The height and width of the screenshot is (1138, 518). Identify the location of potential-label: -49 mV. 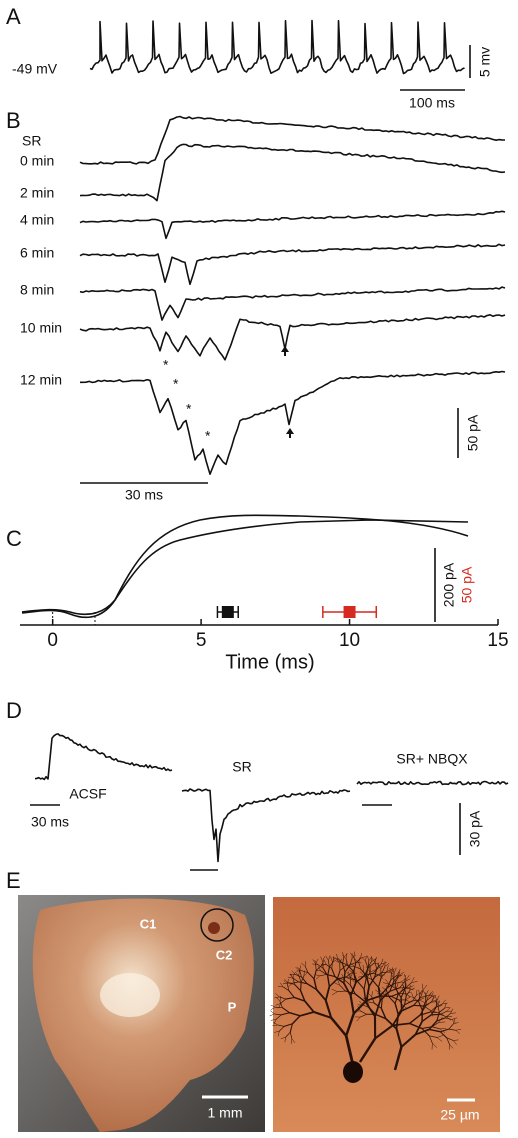
(35, 69).